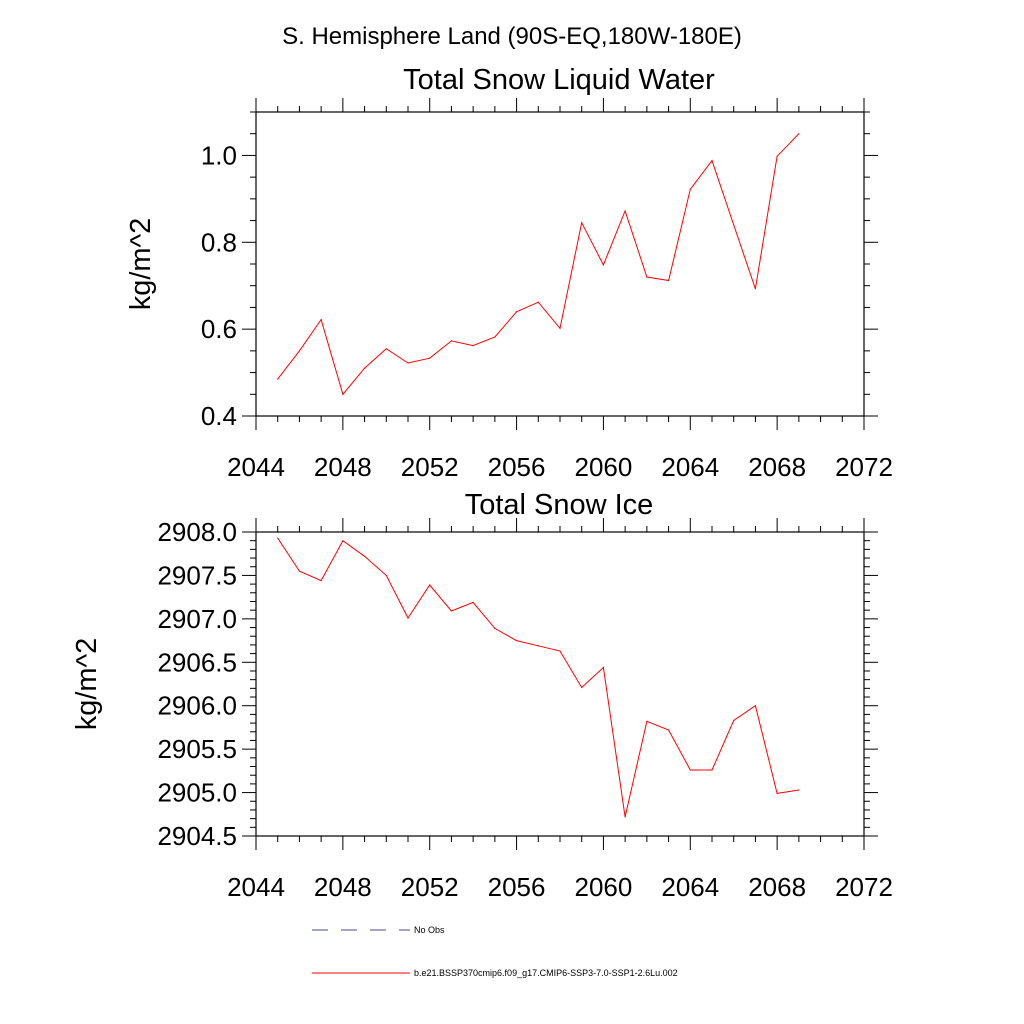 This screenshot has width=1024, height=1024. Describe the element at coordinates (219, 155) in the screenshot. I see `y-tick-label: 1.0` at that location.